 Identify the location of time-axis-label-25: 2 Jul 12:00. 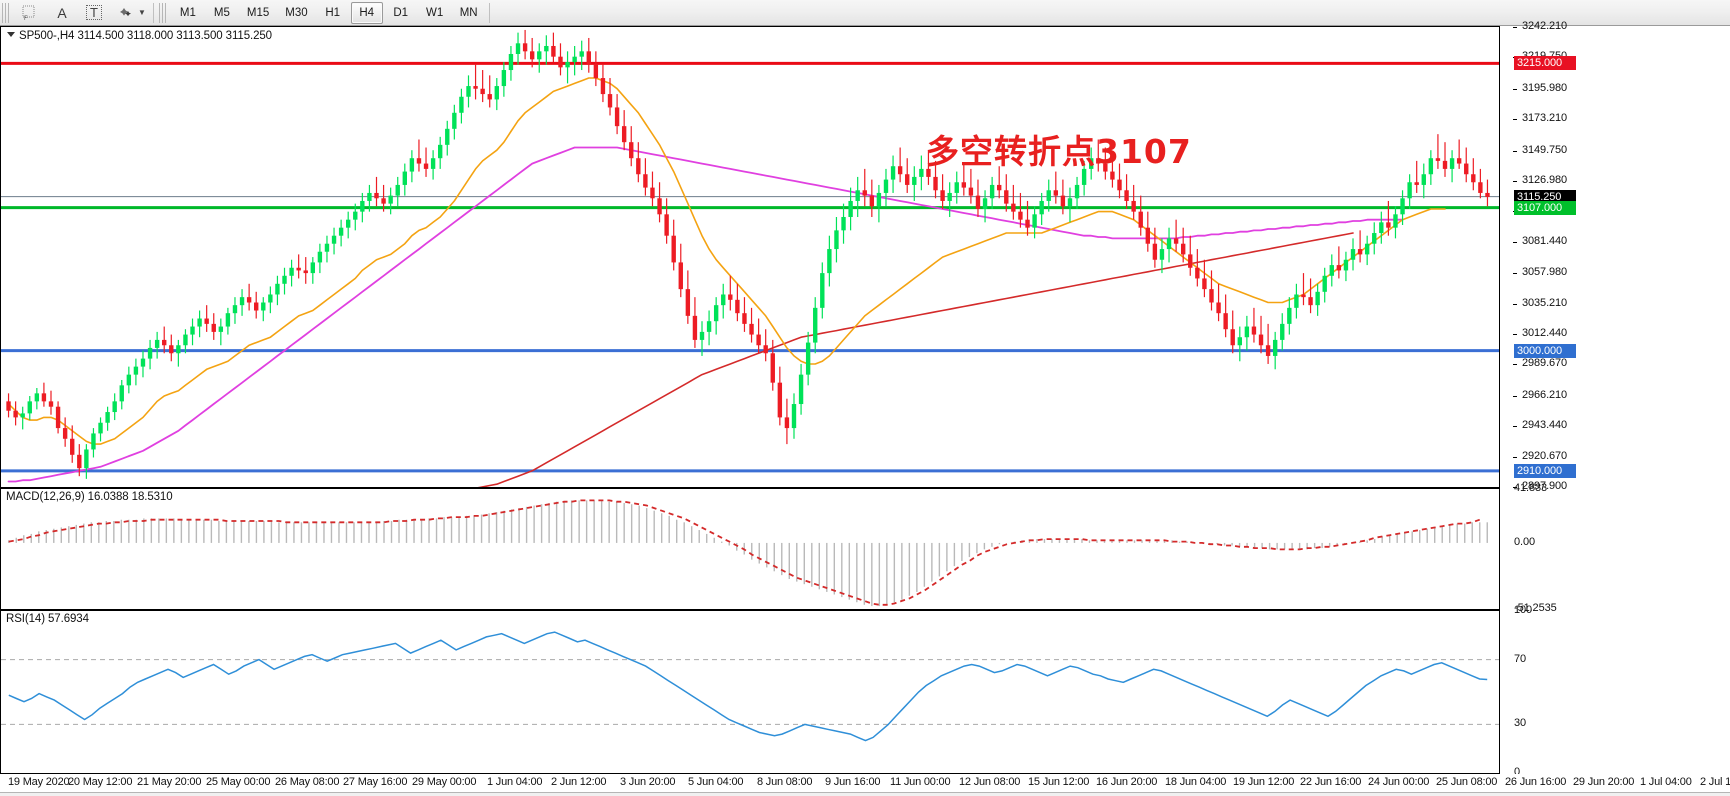
(1715, 782).